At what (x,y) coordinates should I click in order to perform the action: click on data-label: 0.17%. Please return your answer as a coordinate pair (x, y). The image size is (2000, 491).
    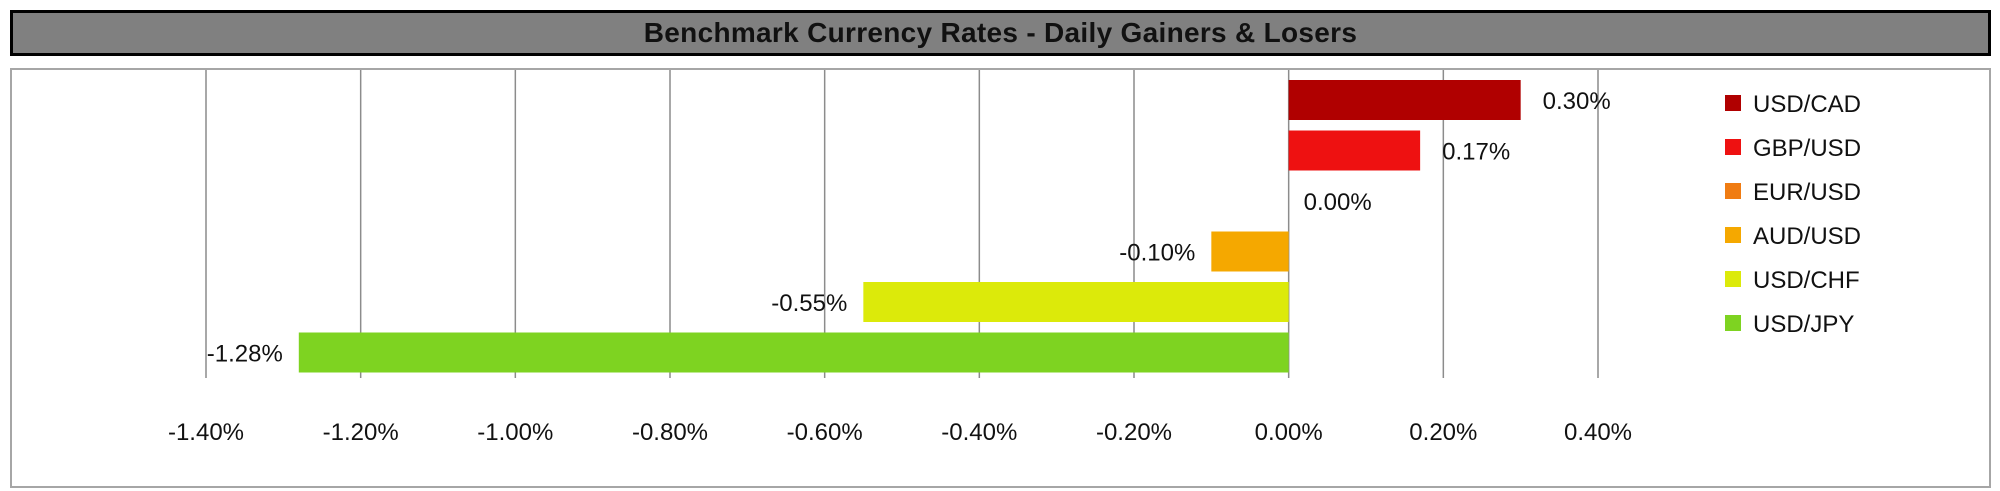
    Looking at the image, I should click on (1476, 152).